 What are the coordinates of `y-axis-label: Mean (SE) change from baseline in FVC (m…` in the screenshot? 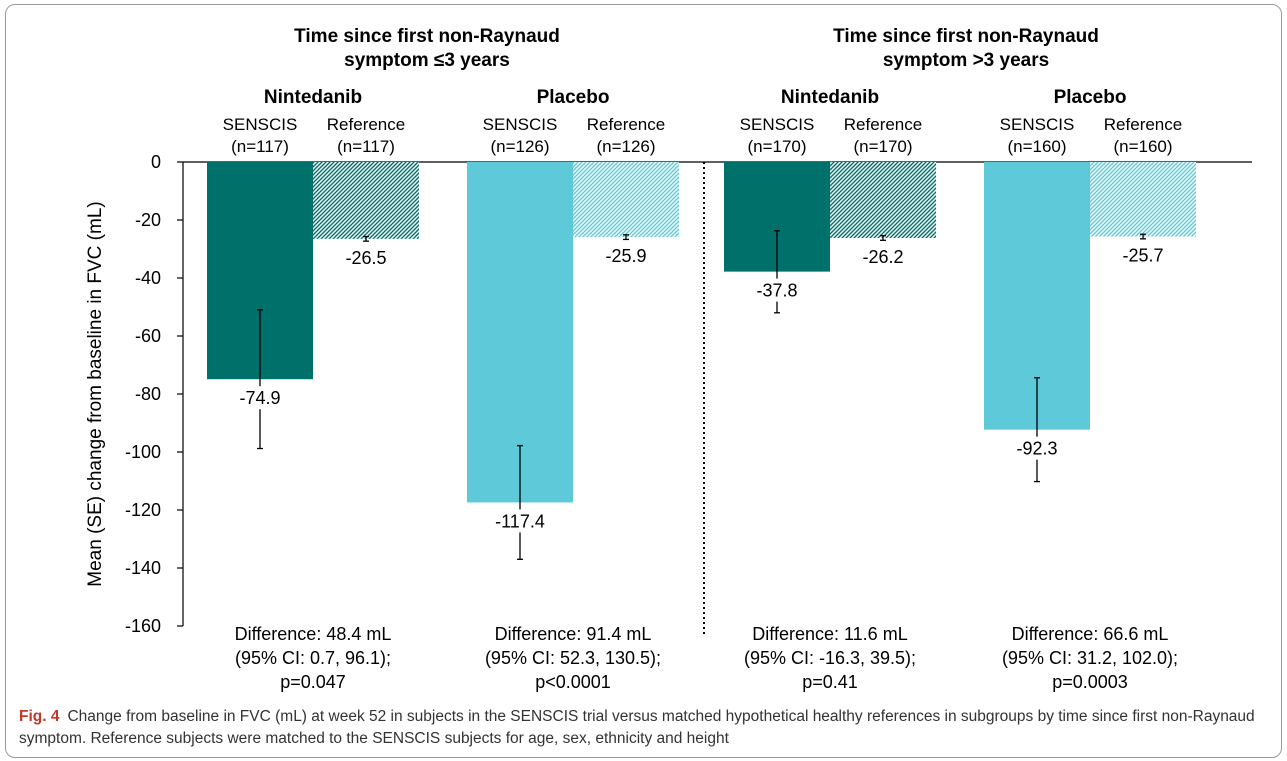 It's located at (95, 393).